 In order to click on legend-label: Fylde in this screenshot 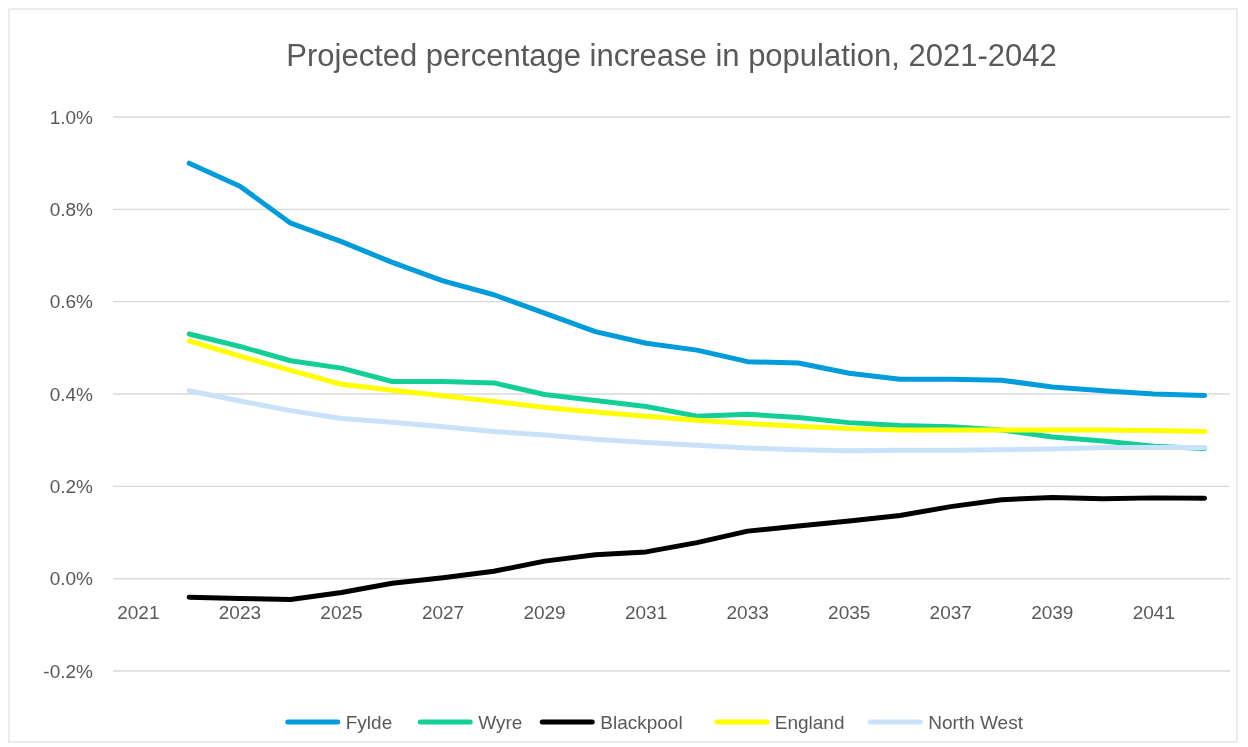, I will do `click(369, 722)`.